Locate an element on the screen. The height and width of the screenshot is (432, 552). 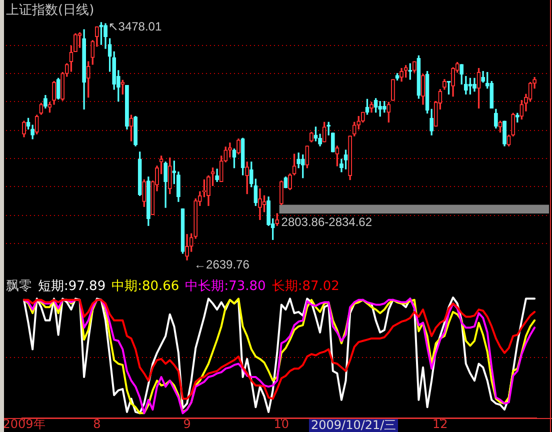
text: 中长期:73.80 is located at coordinates (225, 286).